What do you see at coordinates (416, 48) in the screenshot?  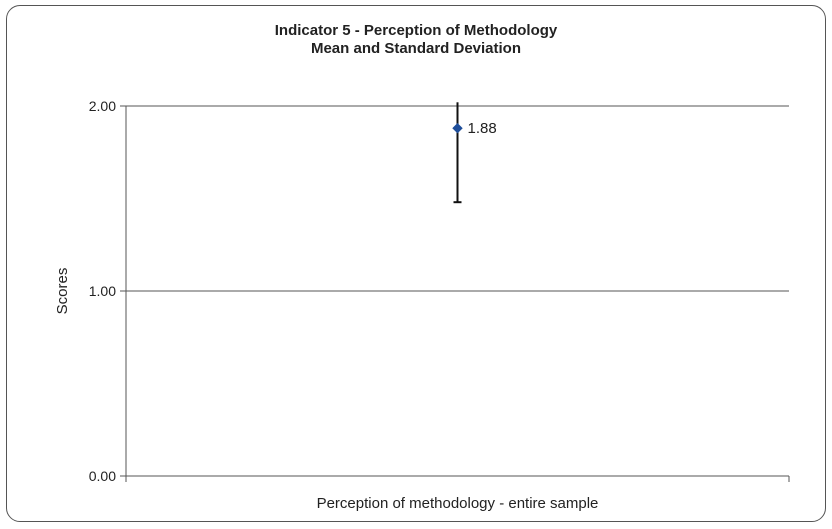 I see `chart-subtitle: Mean and Standard Deviation` at bounding box center [416, 48].